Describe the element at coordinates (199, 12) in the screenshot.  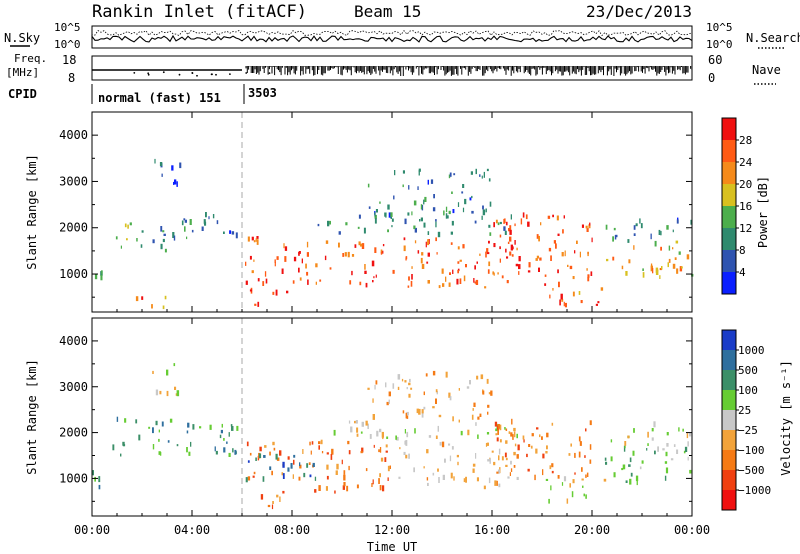
I see `station-title: Rankin Inlet (fitACF)` at that location.